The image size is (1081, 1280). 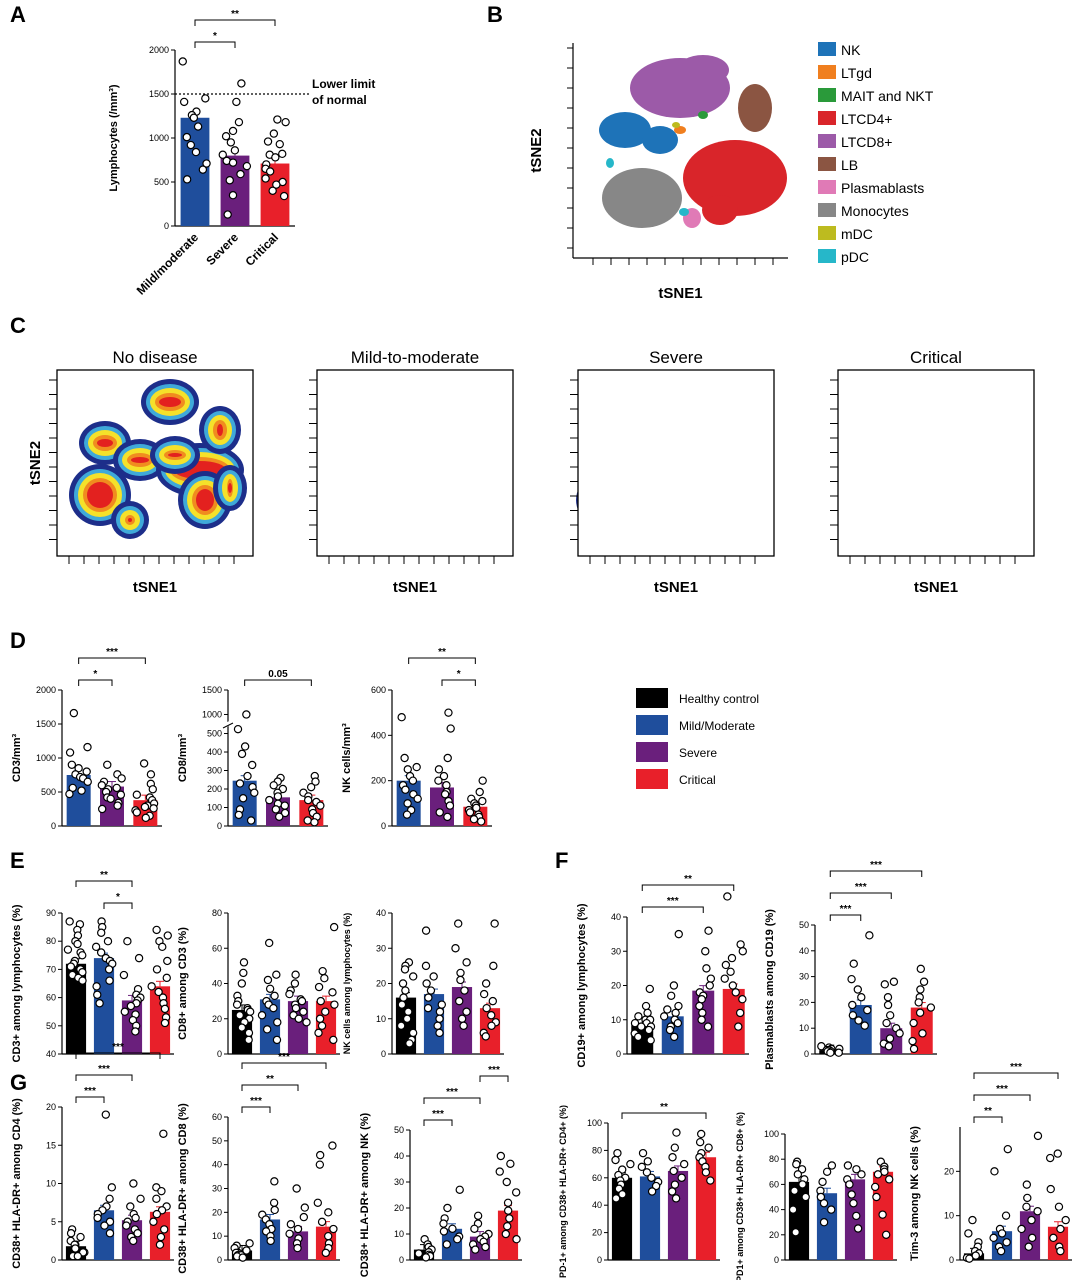 What do you see at coordinates (882, 188) in the screenshot?
I see `legend-label: Plasmablasts` at bounding box center [882, 188].